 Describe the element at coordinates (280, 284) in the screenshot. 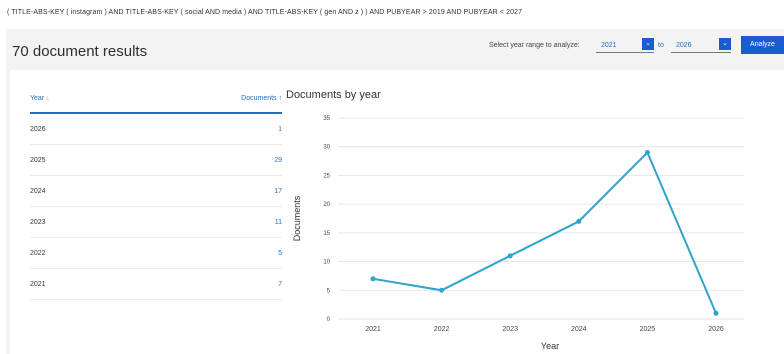

I see `row-count-link: 7` at that location.